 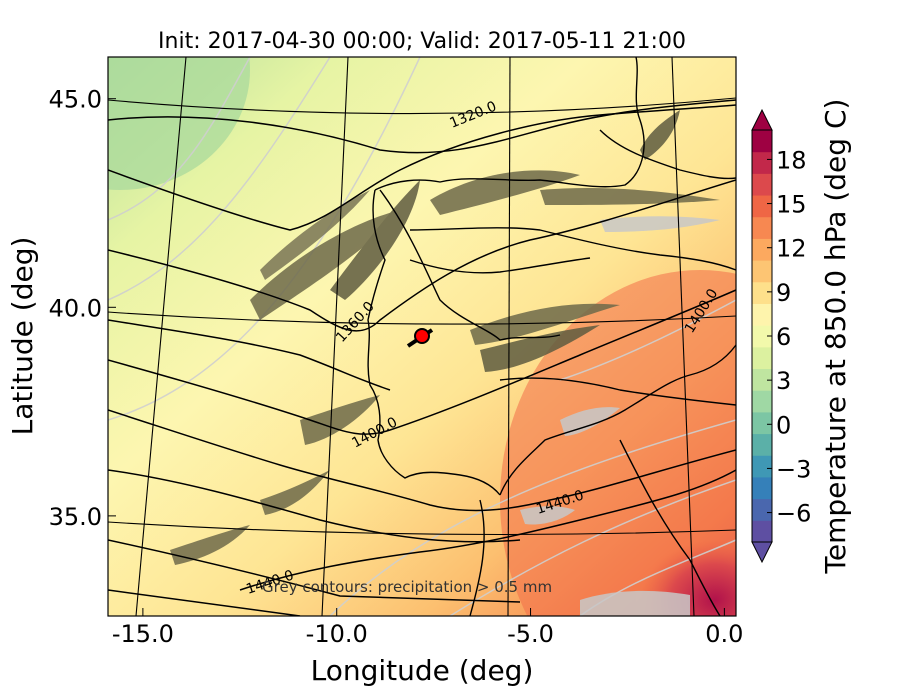 What do you see at coordinates (143, 634) in the screenshot?
I see `x-tick-label: -15.0` at bounding box center [143, 634].